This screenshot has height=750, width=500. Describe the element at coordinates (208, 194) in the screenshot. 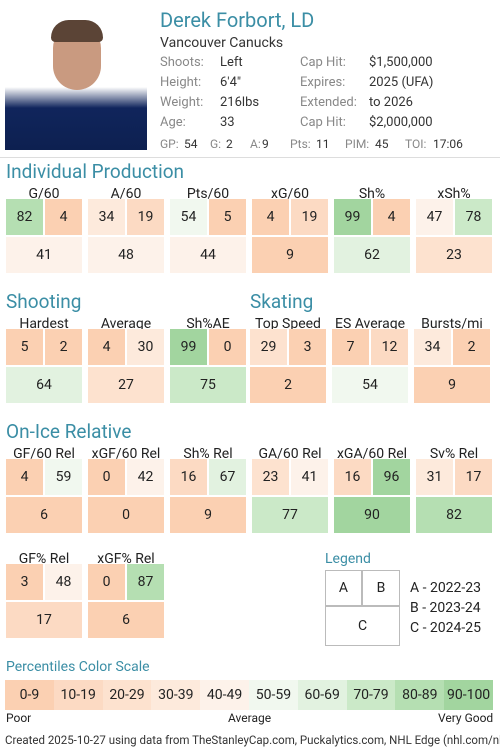

I see `metric-label: Pts/60` at that location.